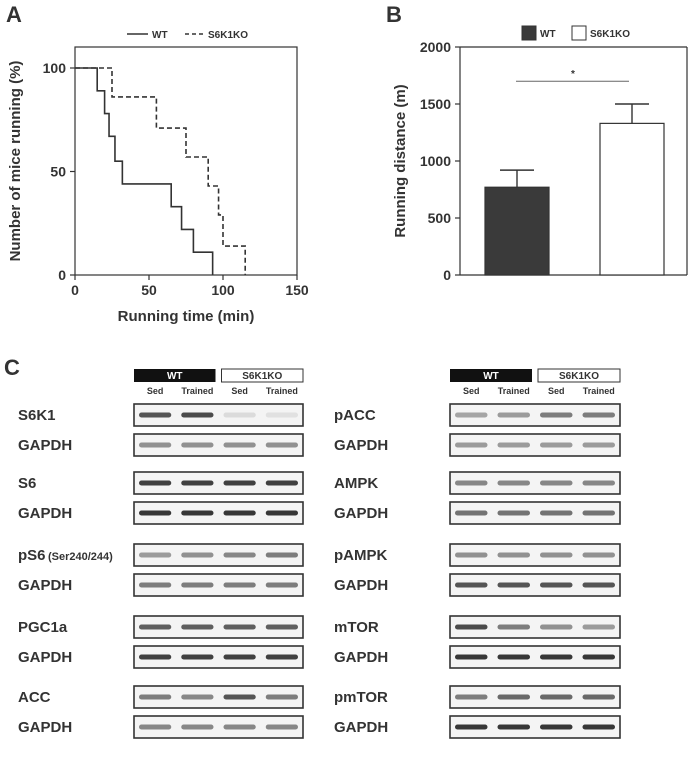 This screenshot has height=764, width=695. What do you see at coordinates (14, 14) in the screenshot?
I see `panel-a-letter: A` at bounding box center [14, 14].